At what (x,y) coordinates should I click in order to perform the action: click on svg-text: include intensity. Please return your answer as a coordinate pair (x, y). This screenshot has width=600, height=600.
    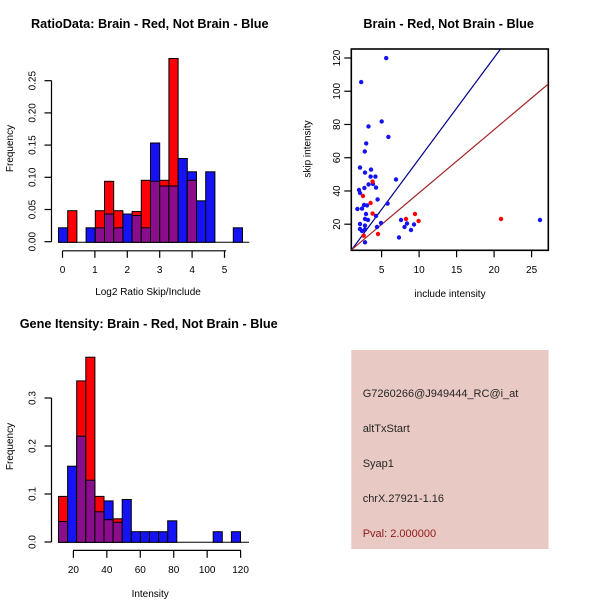
    Looking at the image, I should click on (449, 294).